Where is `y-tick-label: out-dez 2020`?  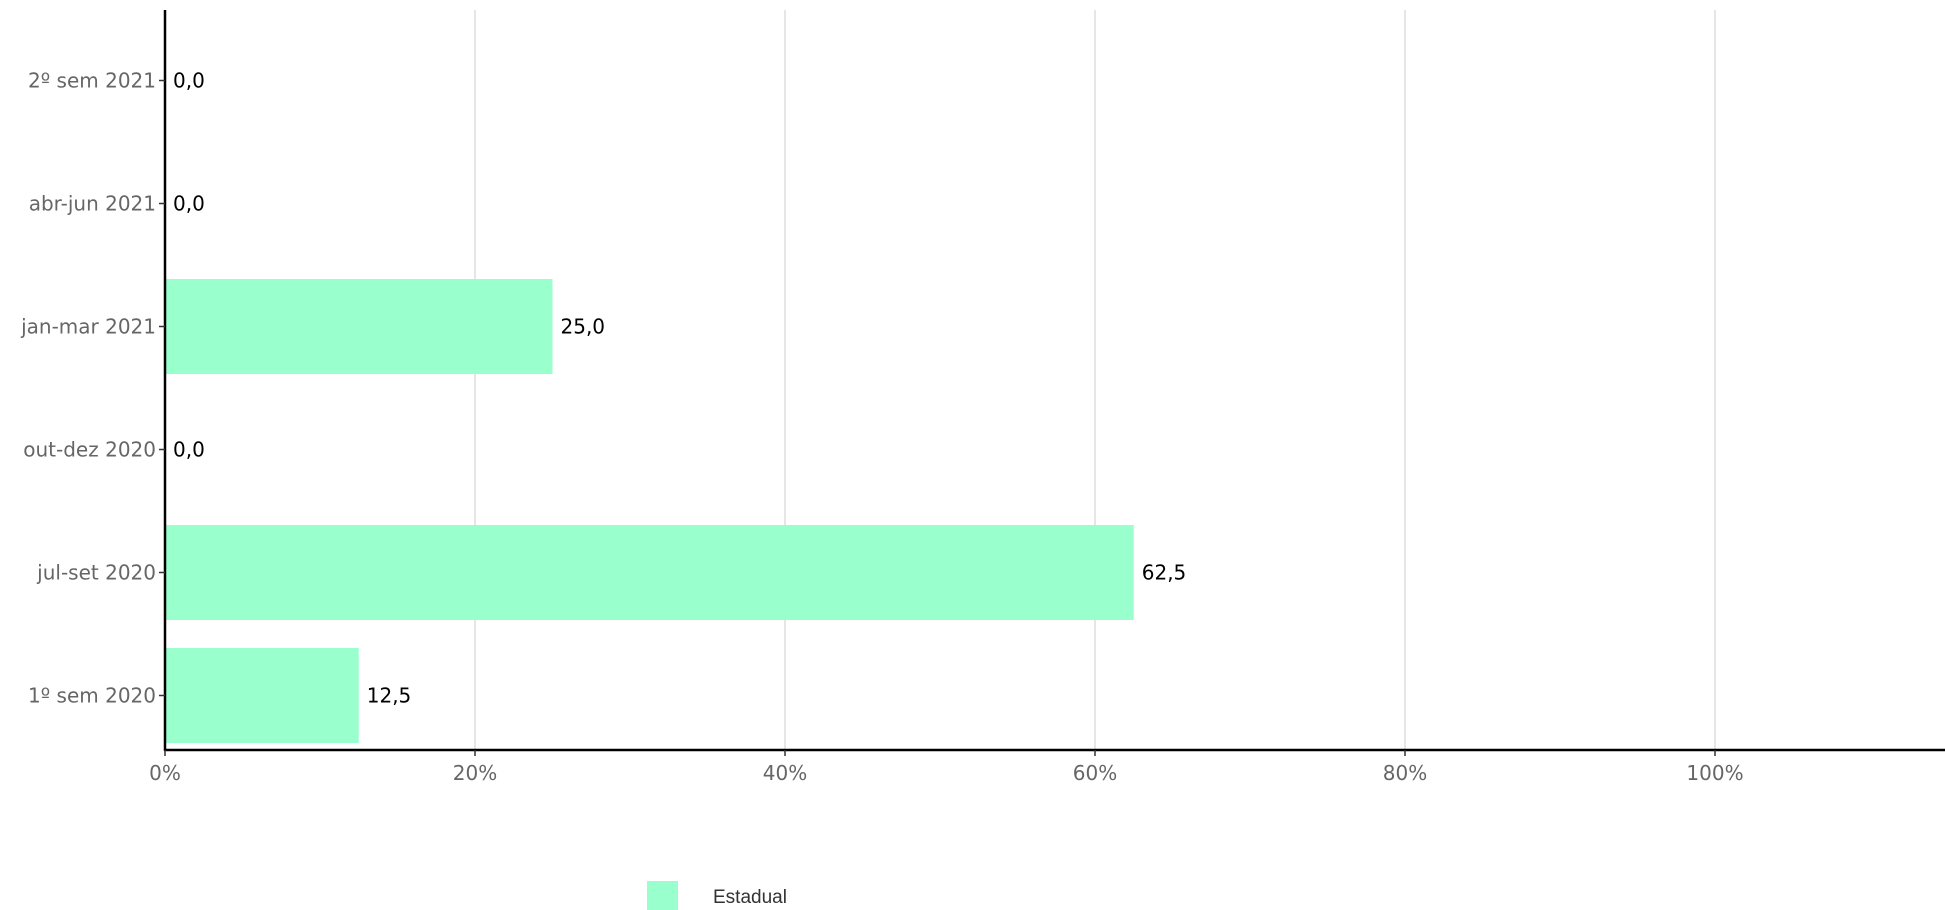
y-tick-label: out-dez 2020 is located at coordinates (89, 450).